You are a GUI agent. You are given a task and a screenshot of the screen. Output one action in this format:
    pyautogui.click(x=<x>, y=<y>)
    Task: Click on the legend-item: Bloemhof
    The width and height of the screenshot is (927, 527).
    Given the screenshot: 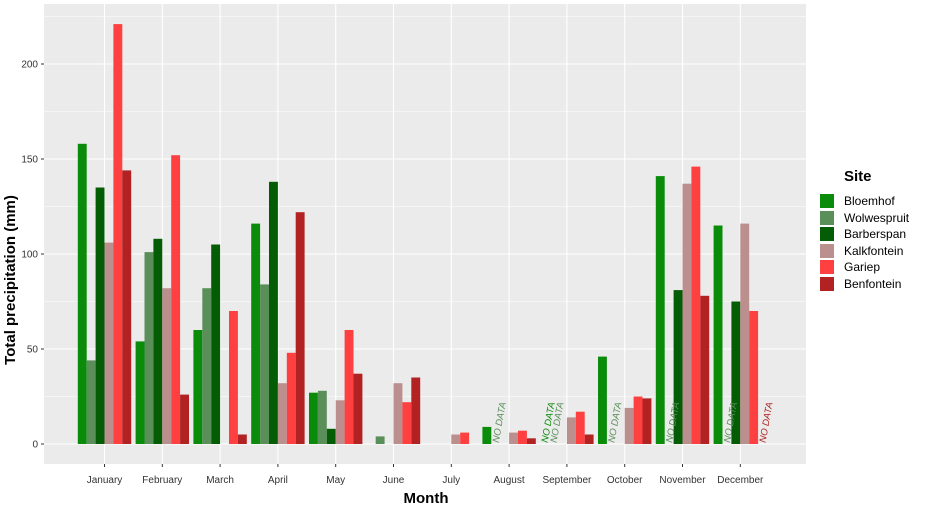 What is the action you would take?
    pyautogui.click(x=864, y=201)
    